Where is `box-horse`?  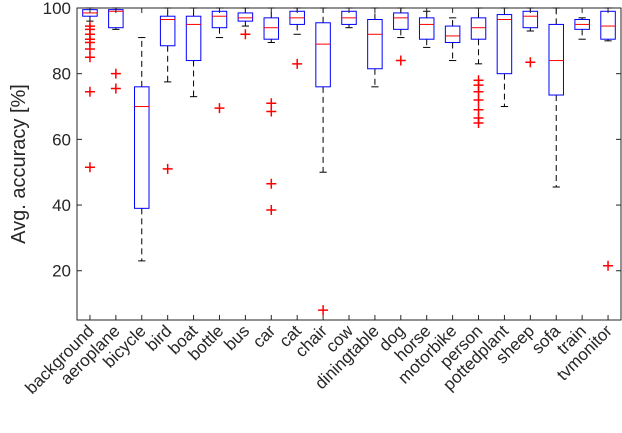 box-horse is located at coordinates (426, 29).